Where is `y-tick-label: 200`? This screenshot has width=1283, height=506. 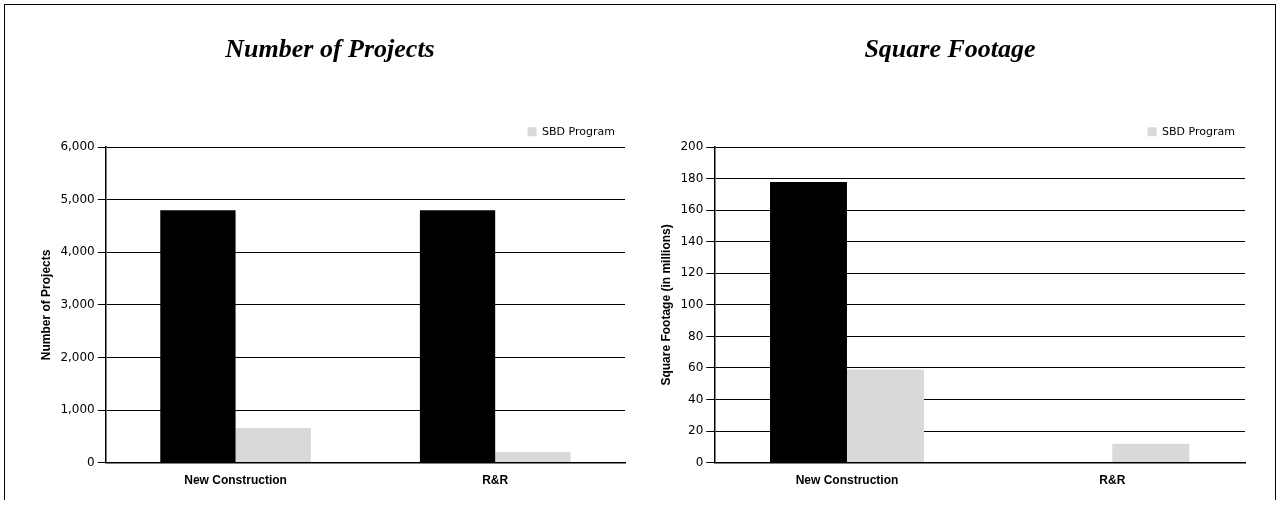
y-tick-label: 200 is located at coordinates (692, 146).